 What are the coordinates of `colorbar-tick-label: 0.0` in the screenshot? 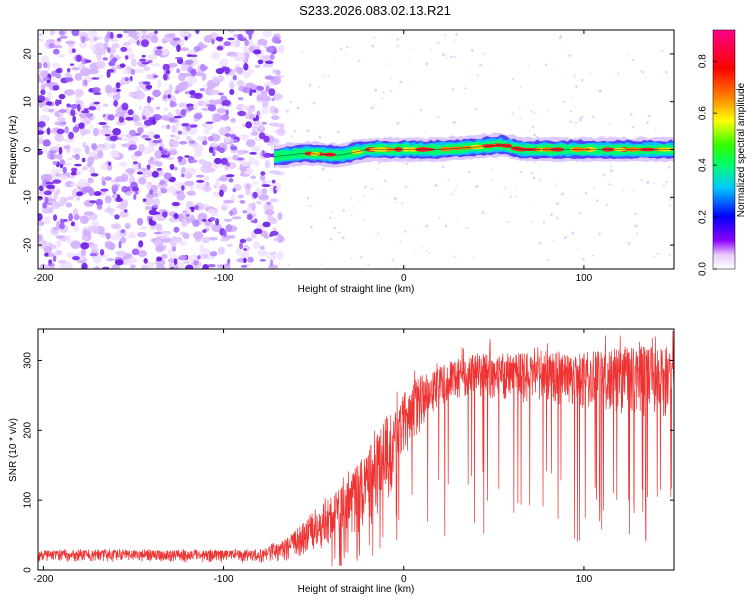 It's located at (703, 269).